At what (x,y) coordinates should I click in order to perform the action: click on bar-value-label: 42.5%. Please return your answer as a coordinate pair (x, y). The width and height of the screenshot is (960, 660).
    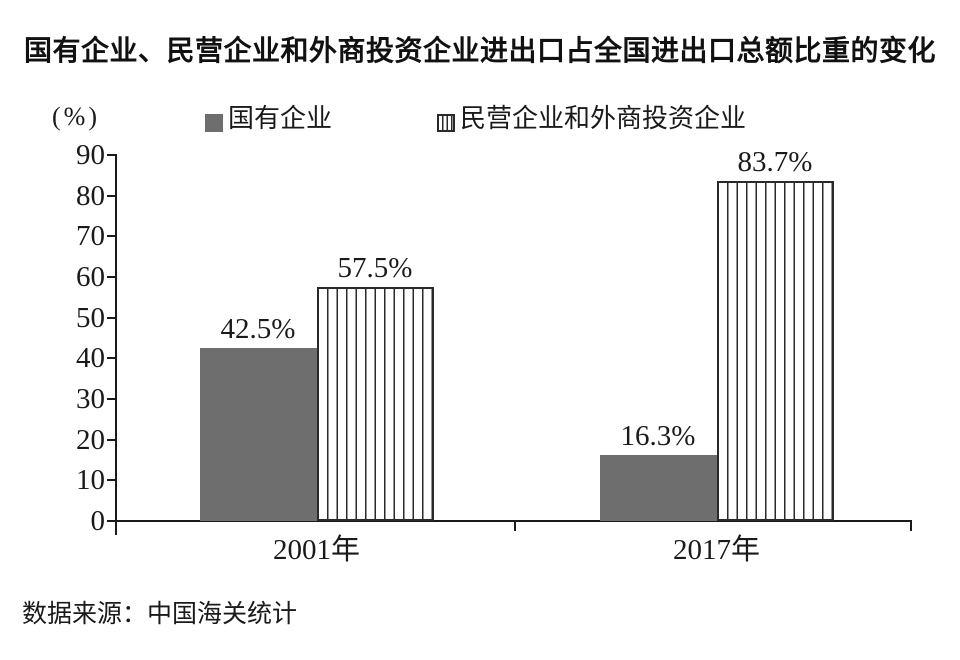
    Looking at the image, I should click on (258, 329).